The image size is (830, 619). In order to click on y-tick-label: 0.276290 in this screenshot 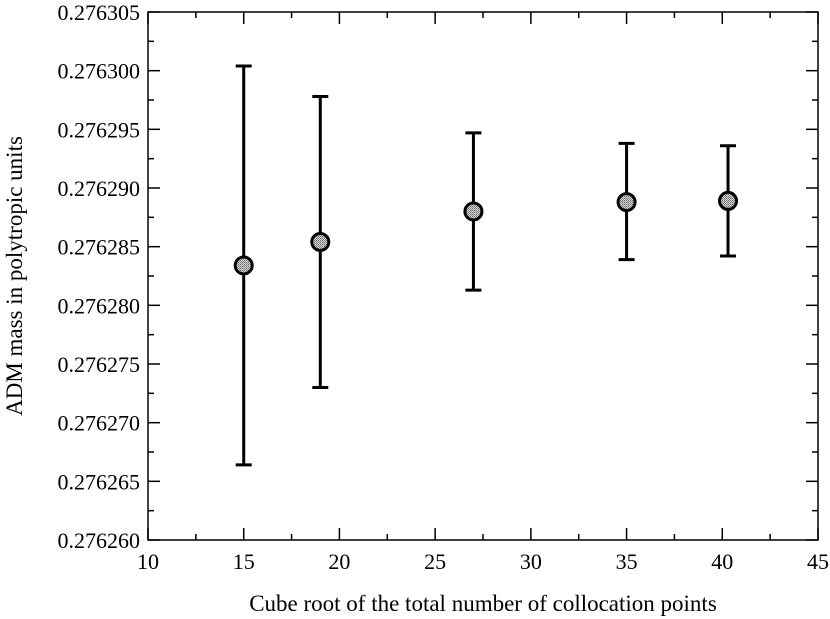, I will do `click(99, 188)`.